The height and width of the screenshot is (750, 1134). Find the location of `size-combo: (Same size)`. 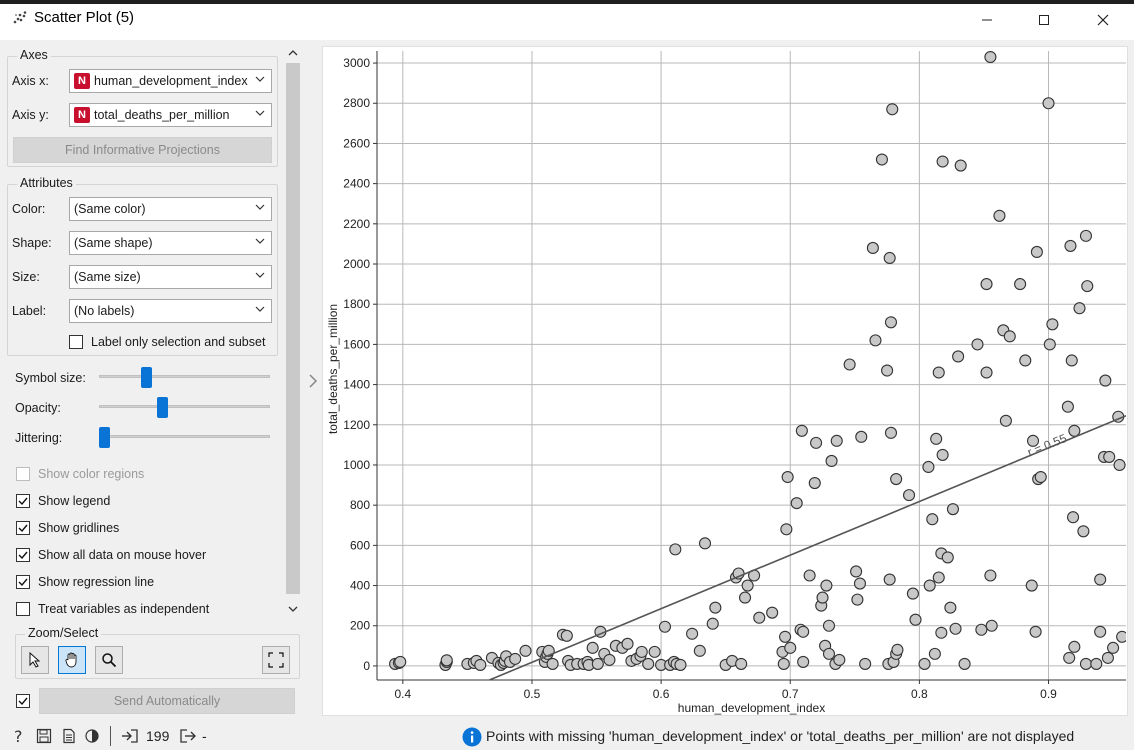

size-combo: (Same size) is located at coordinates (170, 277).